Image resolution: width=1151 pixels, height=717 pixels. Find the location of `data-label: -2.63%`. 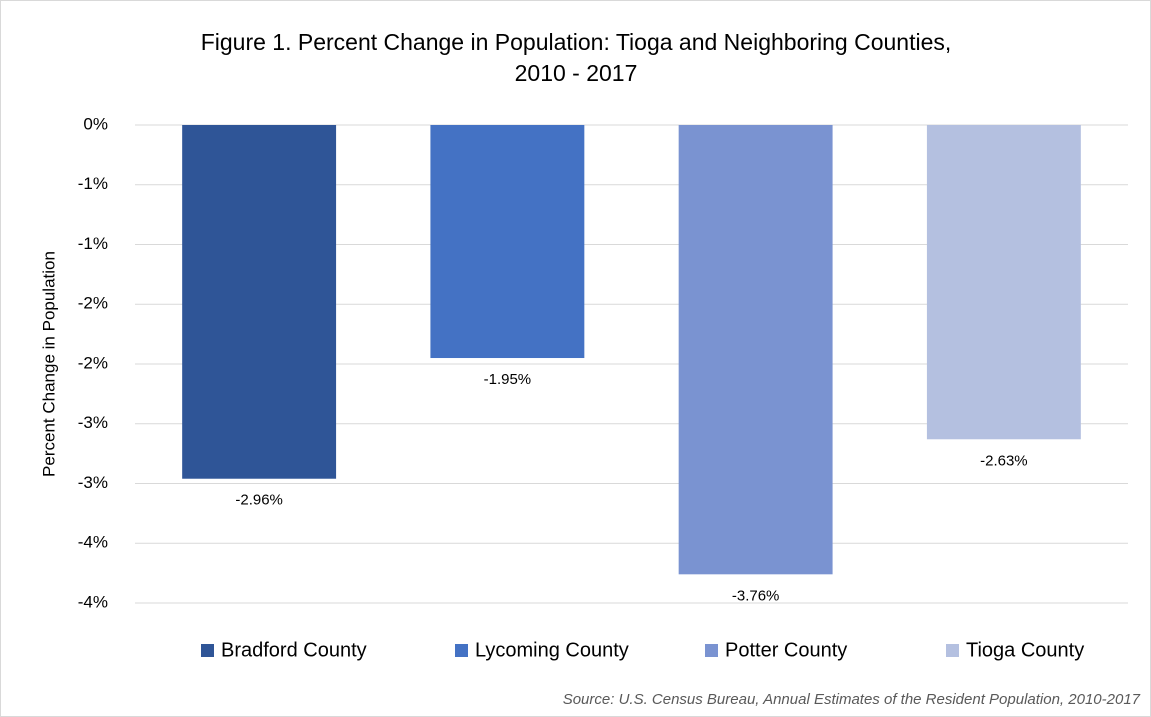

data-label: -2.63% is located at coordinates (1004, 460).